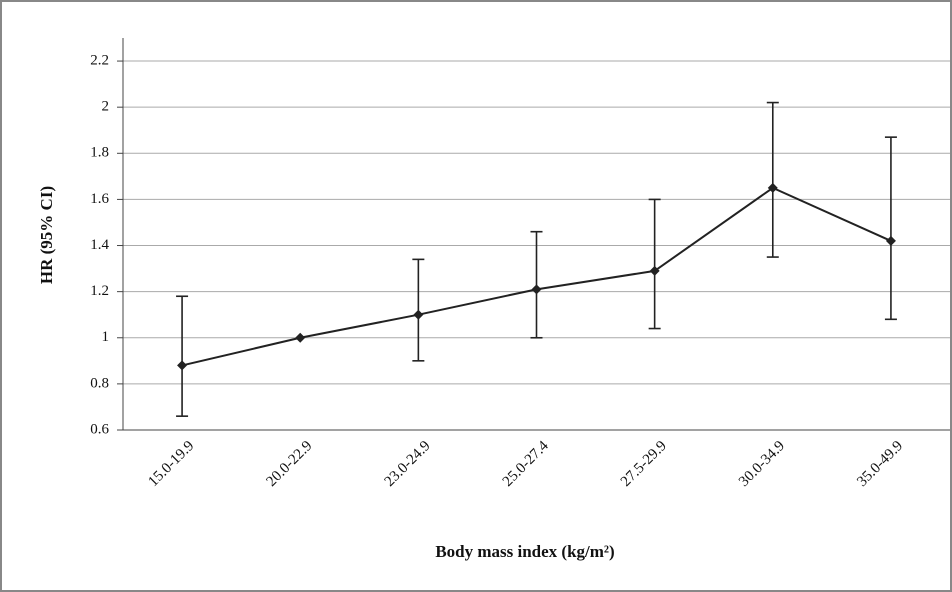 The height and width of the screenshot is (592, 952). Describe the element at coordinates (46, 235) in the screenshot. I see `y-axis-title: HR (95% CI)` at that location.